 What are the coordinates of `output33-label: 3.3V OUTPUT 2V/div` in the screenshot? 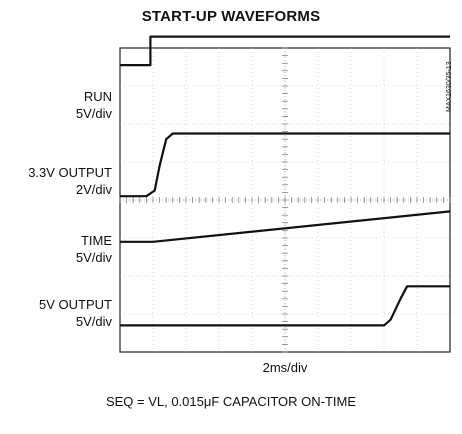 It's located at (70, 181).